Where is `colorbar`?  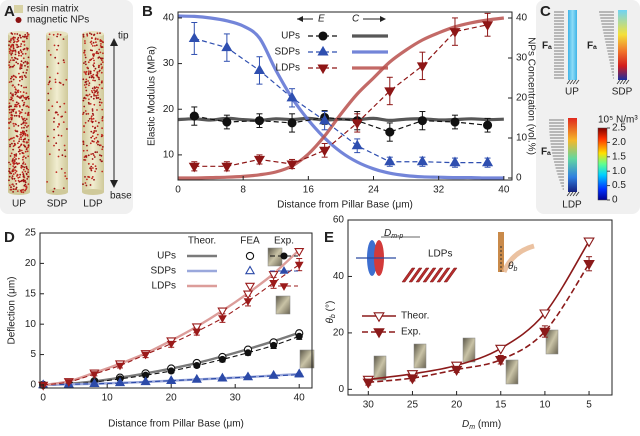 colorbar is located at coordinates (602, 164).